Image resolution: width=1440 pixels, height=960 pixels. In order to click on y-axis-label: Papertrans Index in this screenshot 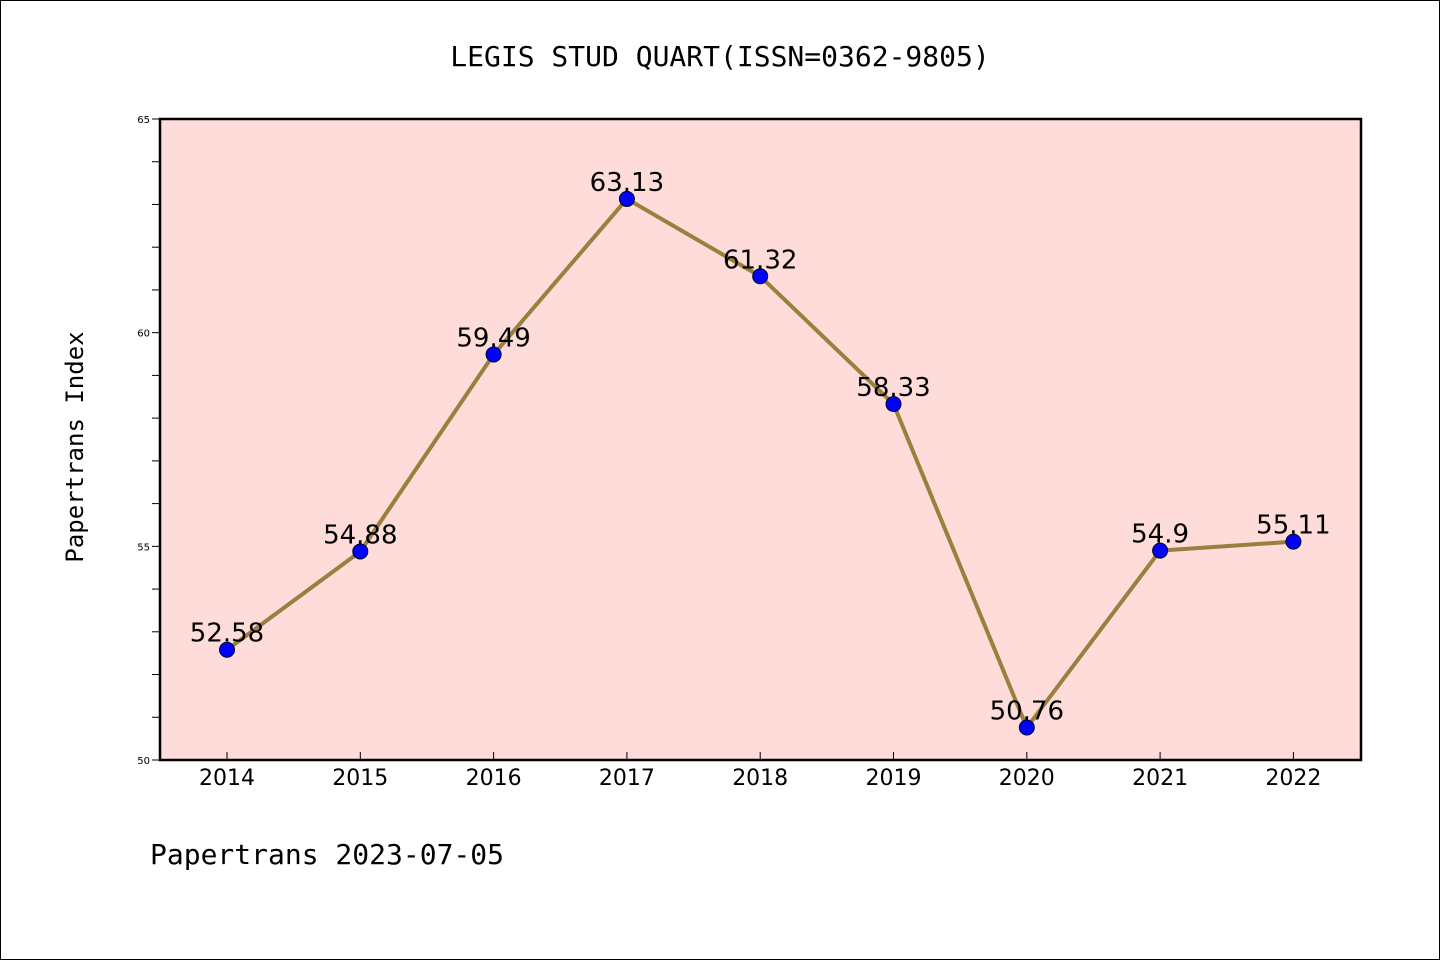, I will do `click(75, 446)`.